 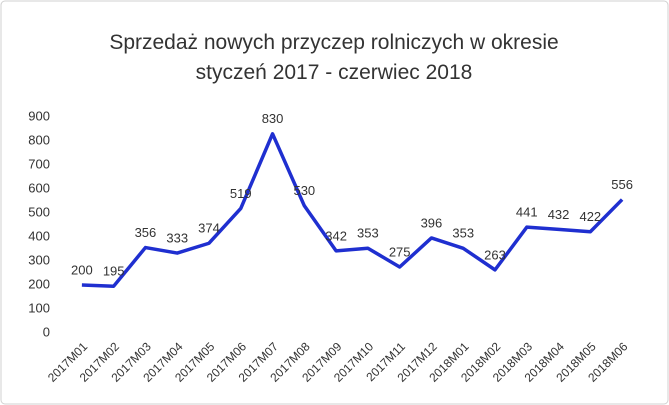 What do you see at coordinates (39, 235) in the screenshot?
I see `y-tick-label: 400` at bounding box center [39, 235].